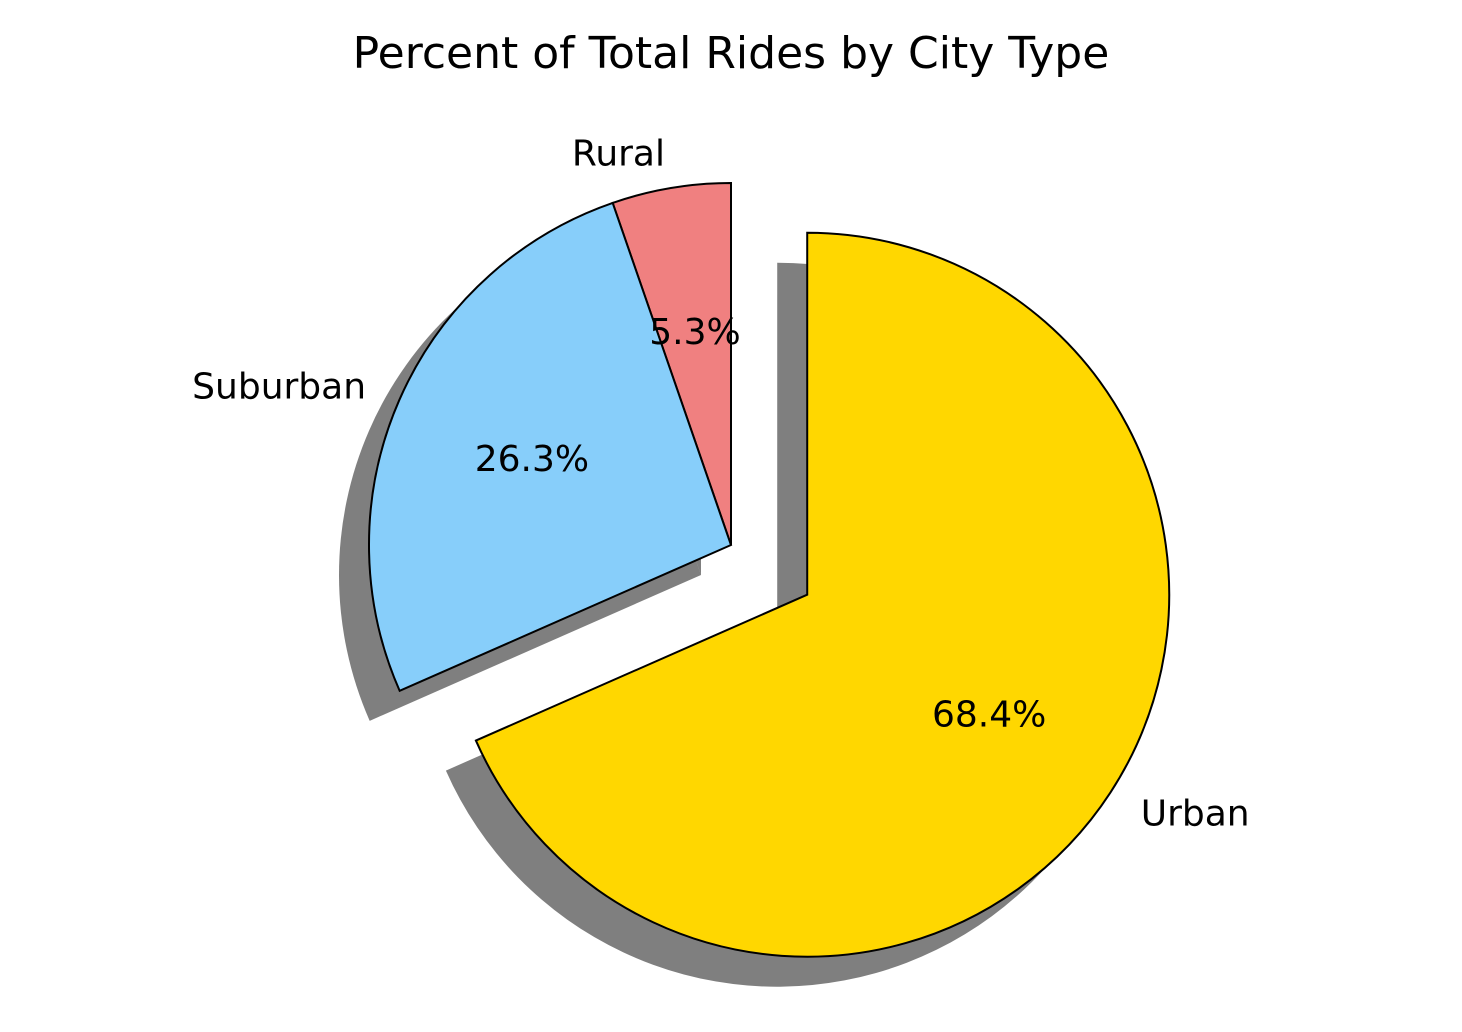 The width and height of the screenshot is (1462, 1032). I want to click on chart-title: Percent of Total Rides by City Type, so click(731, 53).